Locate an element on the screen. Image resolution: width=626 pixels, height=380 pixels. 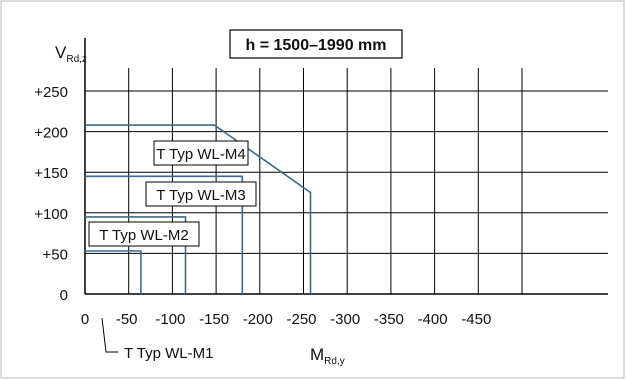
series-label: T Typ WL-M2 is located at coordinates (143, 235).